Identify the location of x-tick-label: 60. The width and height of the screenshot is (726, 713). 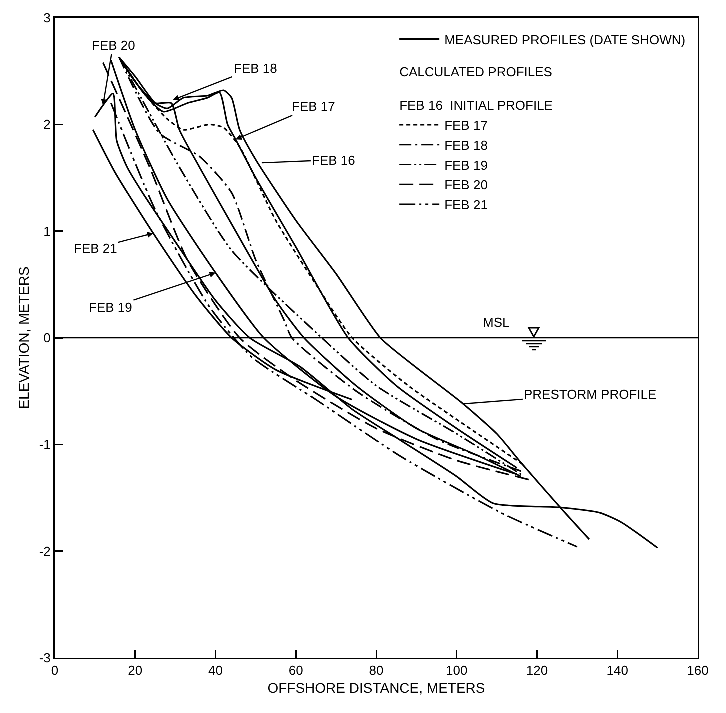
(296, 670).